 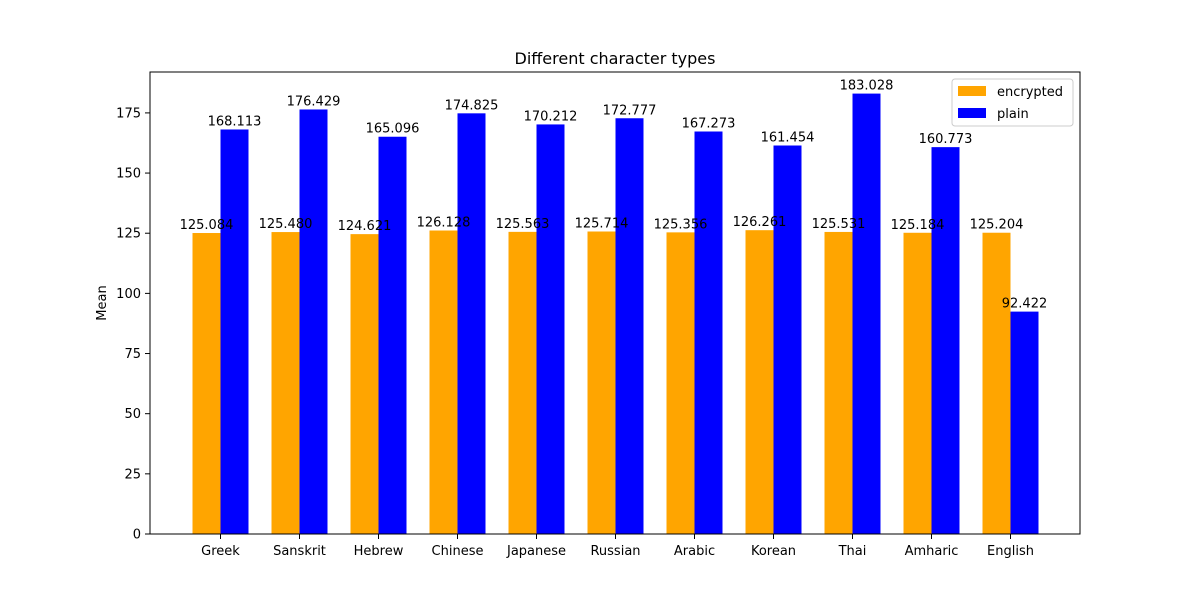 I want to click on y-tick-label: 50, so click(x=132, y=414).